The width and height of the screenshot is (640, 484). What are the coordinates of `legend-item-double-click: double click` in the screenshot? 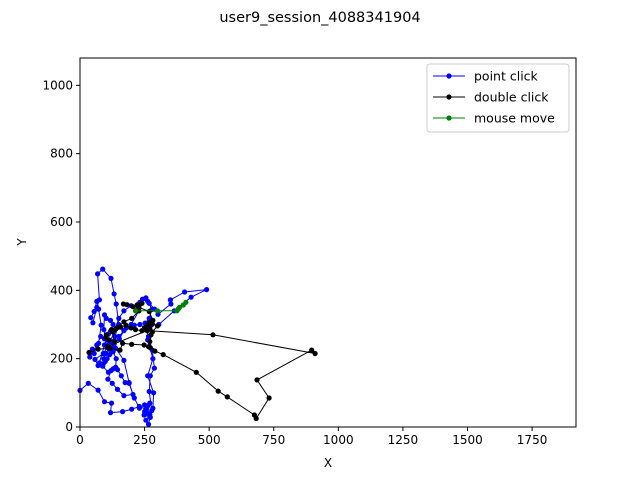 It's located at (491, 97).